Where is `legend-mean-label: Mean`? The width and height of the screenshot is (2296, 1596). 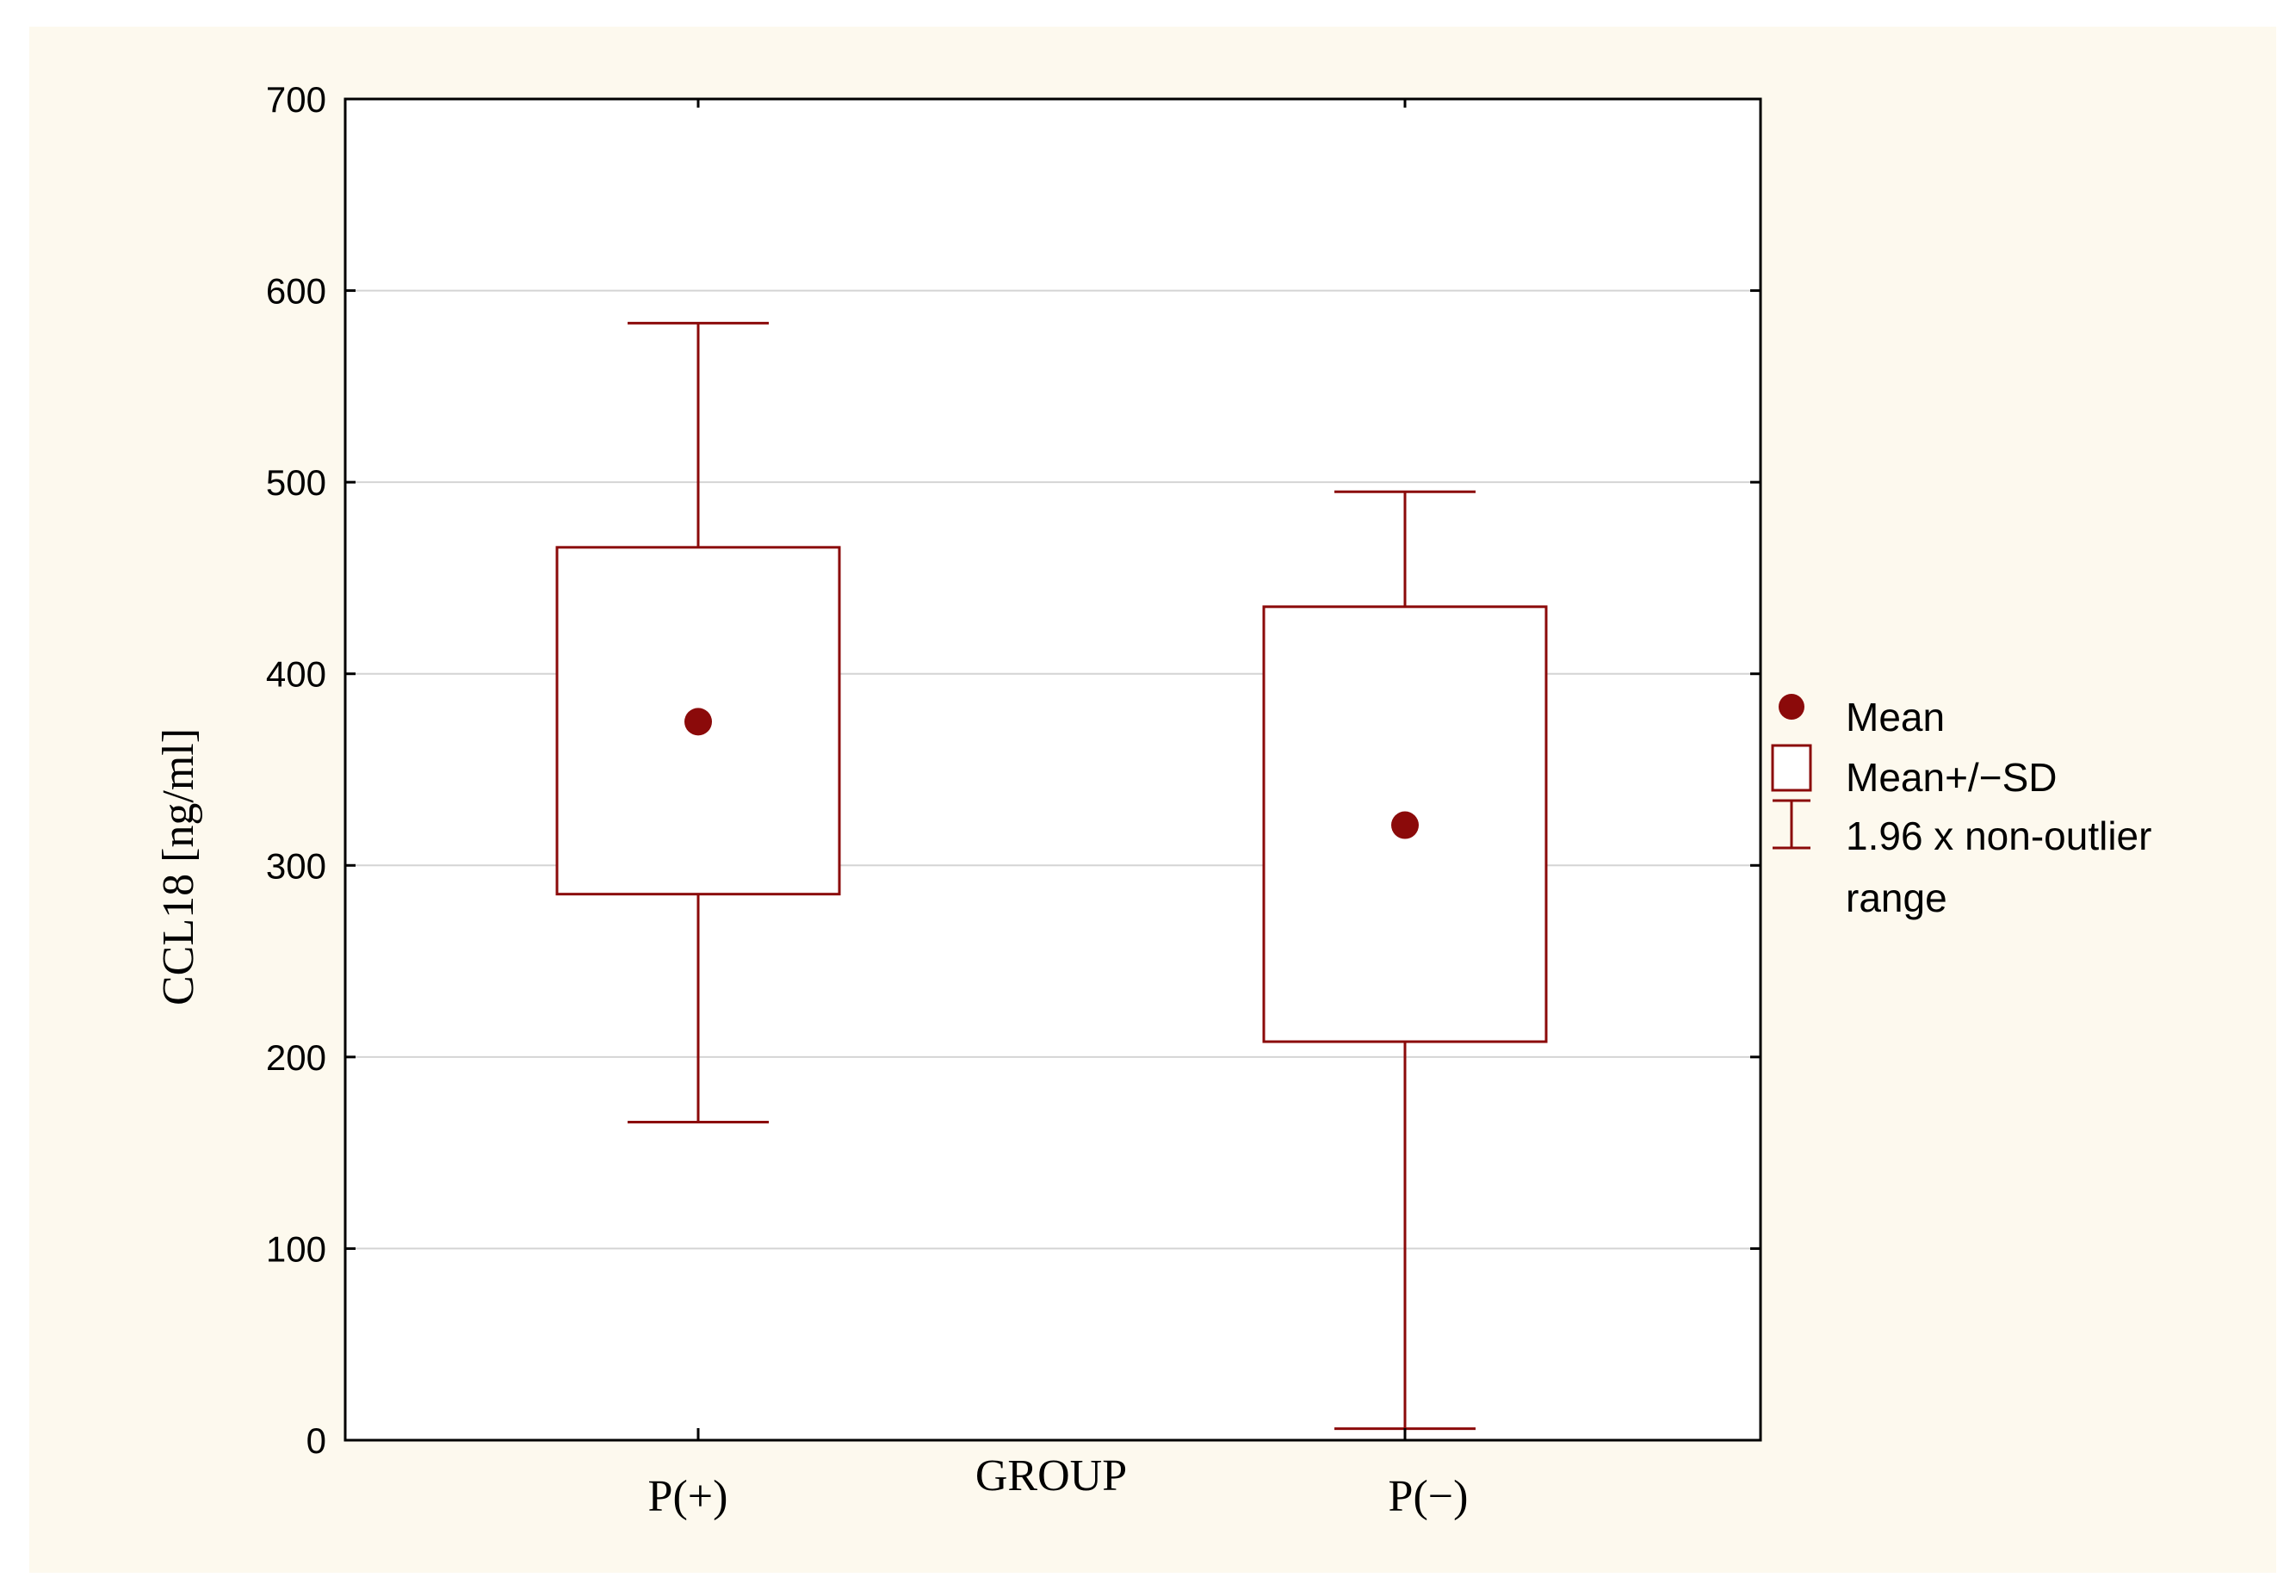
legend-mean-label: Mean is located at coordinates (1895, 717).